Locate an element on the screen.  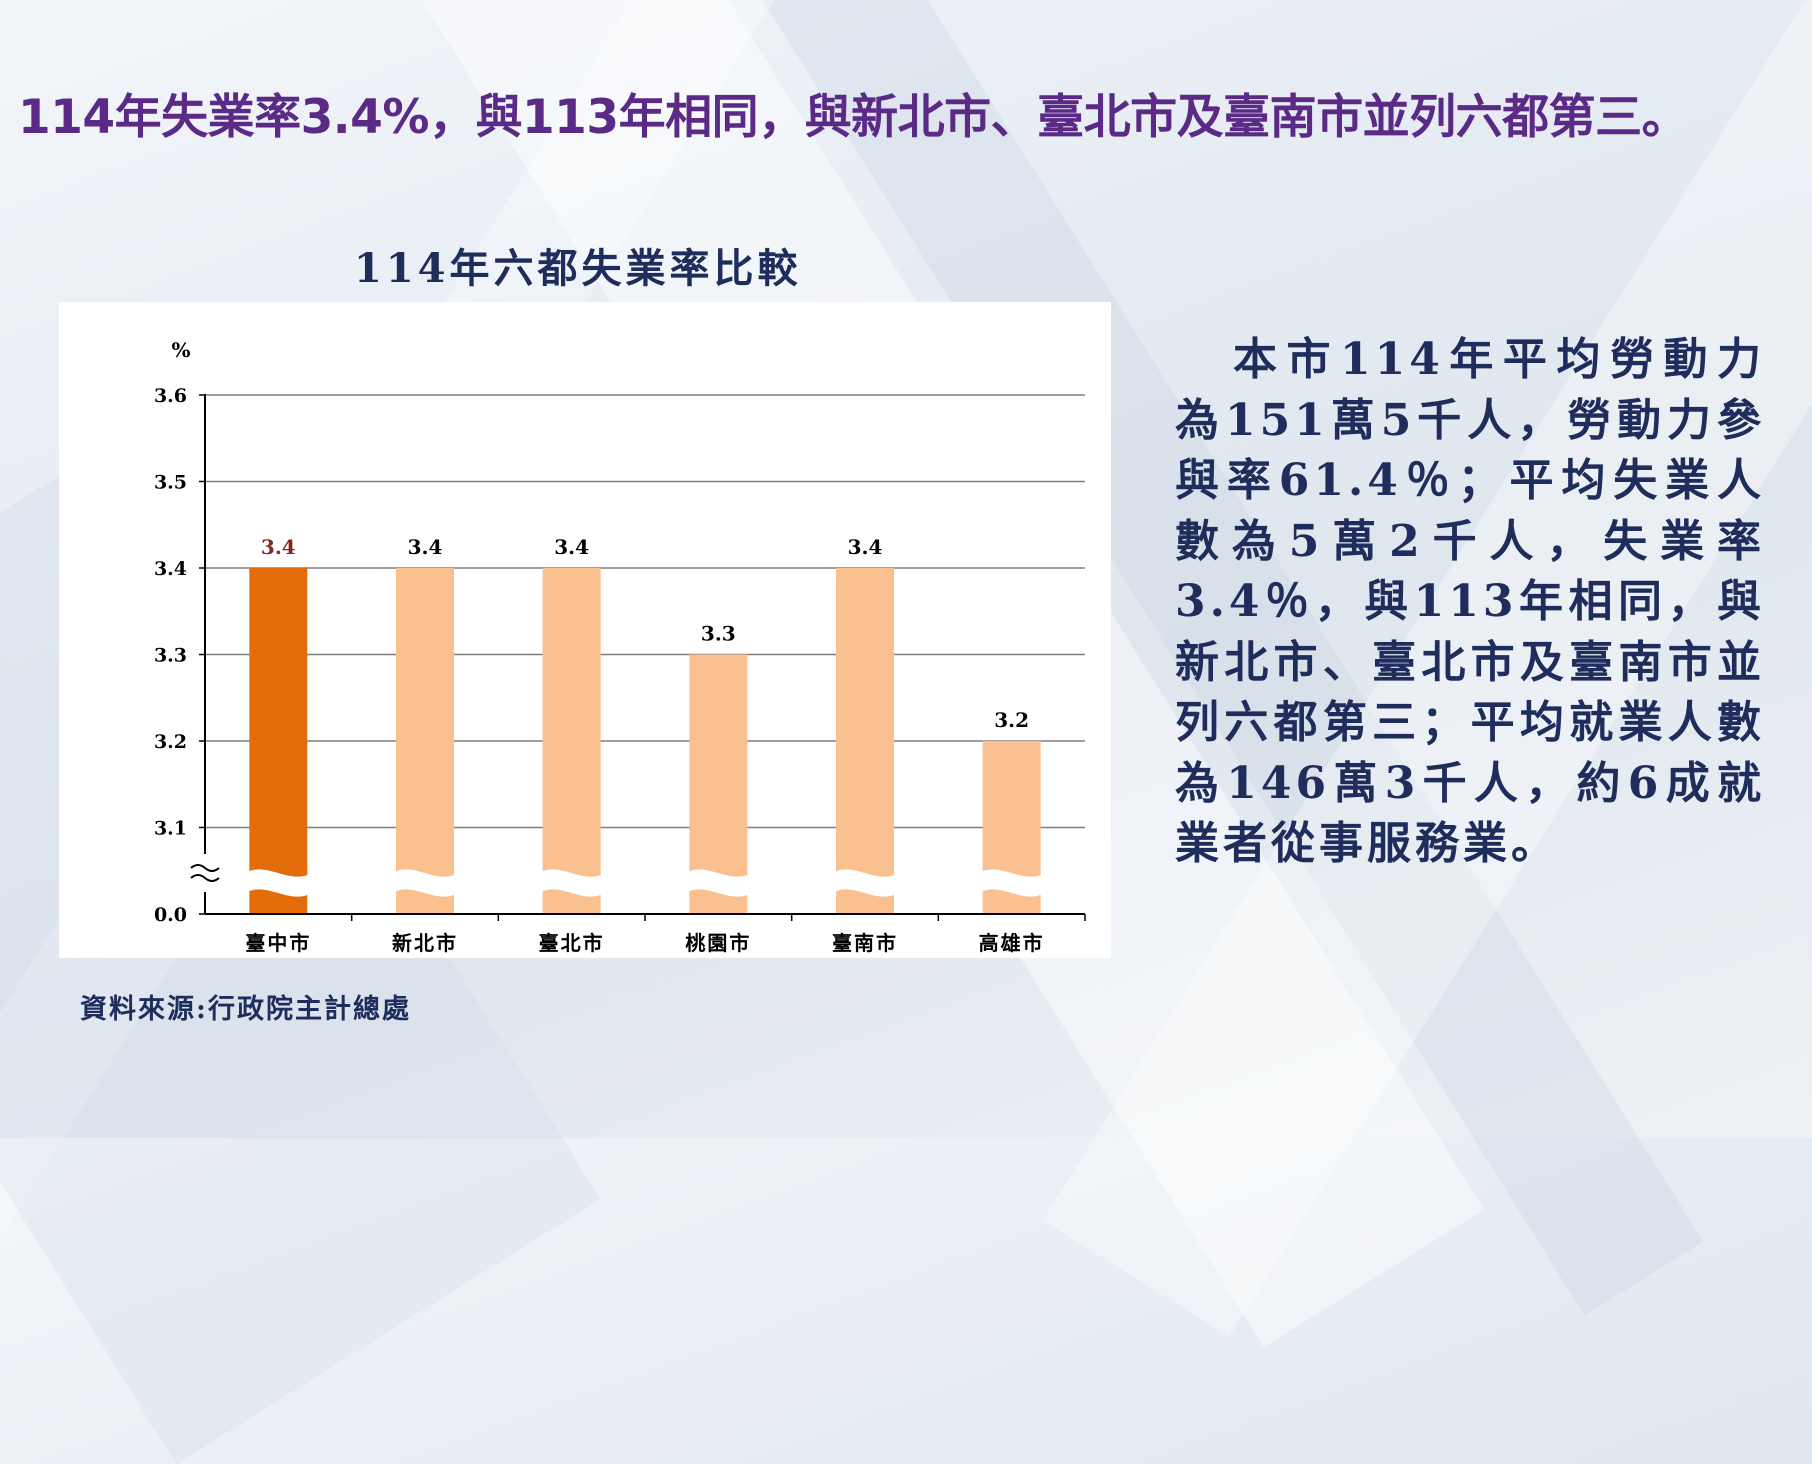
chart-title: 114年六都失業率比較 is located at coordinates (578, 268).